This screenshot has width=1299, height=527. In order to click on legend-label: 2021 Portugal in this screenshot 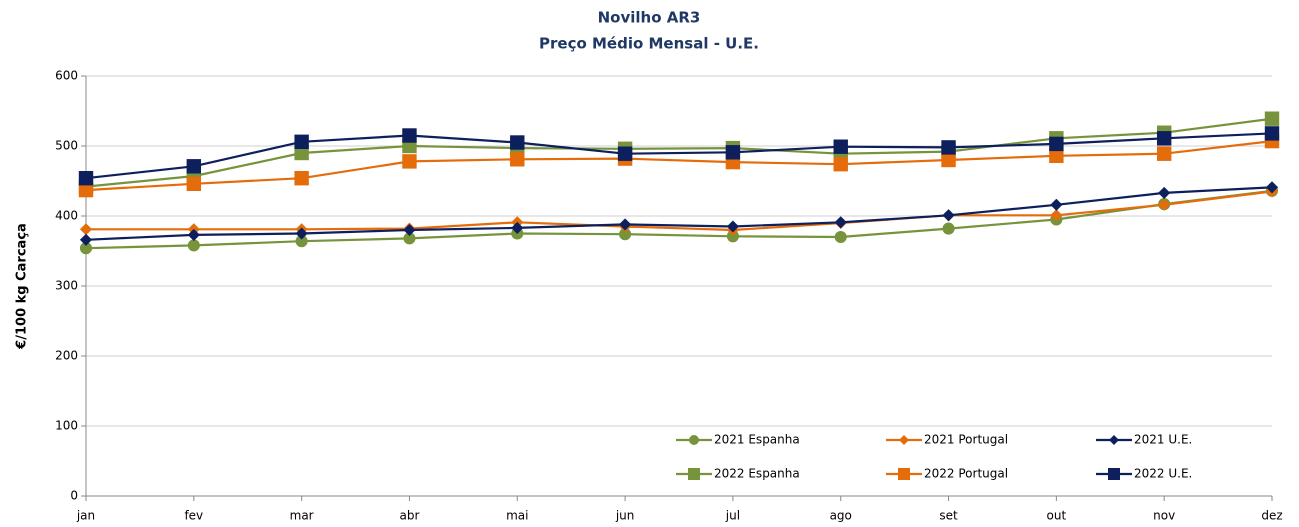, I will do `click(966, 440)`.